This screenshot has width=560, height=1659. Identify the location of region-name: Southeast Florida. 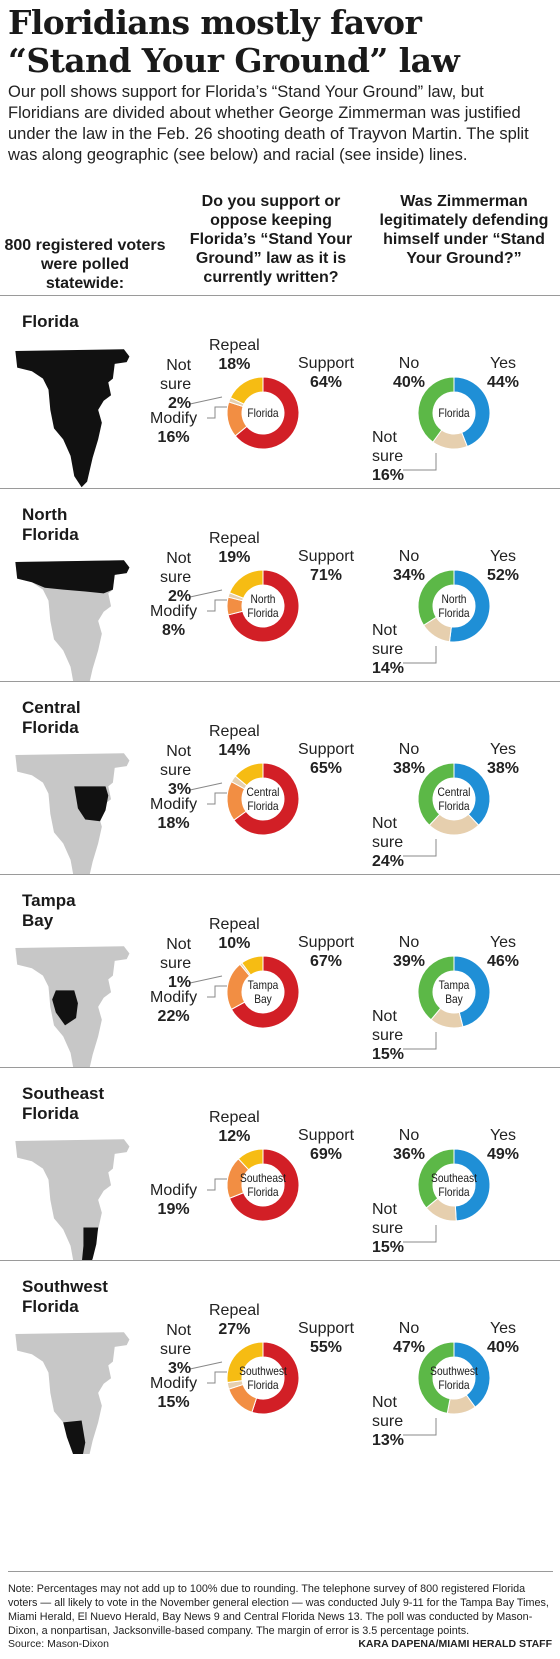
(63, 1103).